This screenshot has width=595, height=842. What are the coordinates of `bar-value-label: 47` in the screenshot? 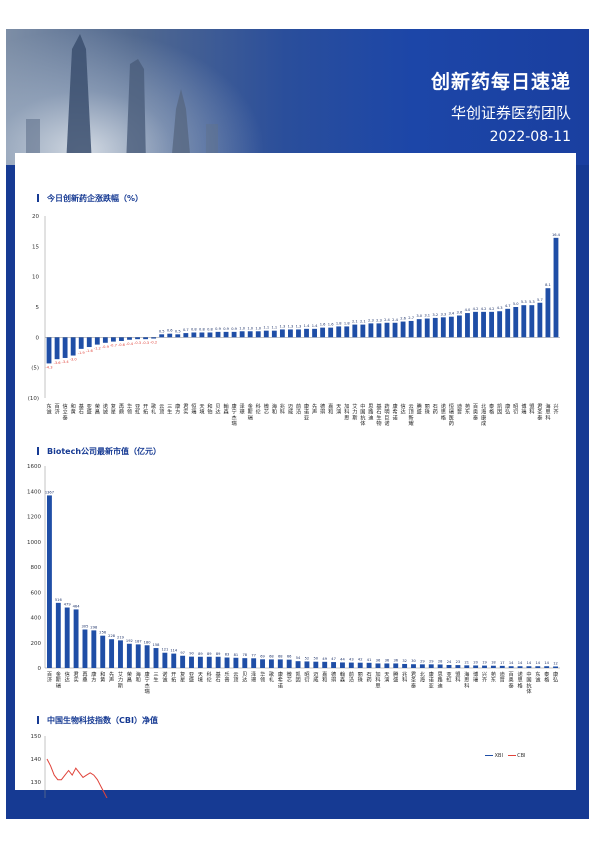 It's located at (333, 659).